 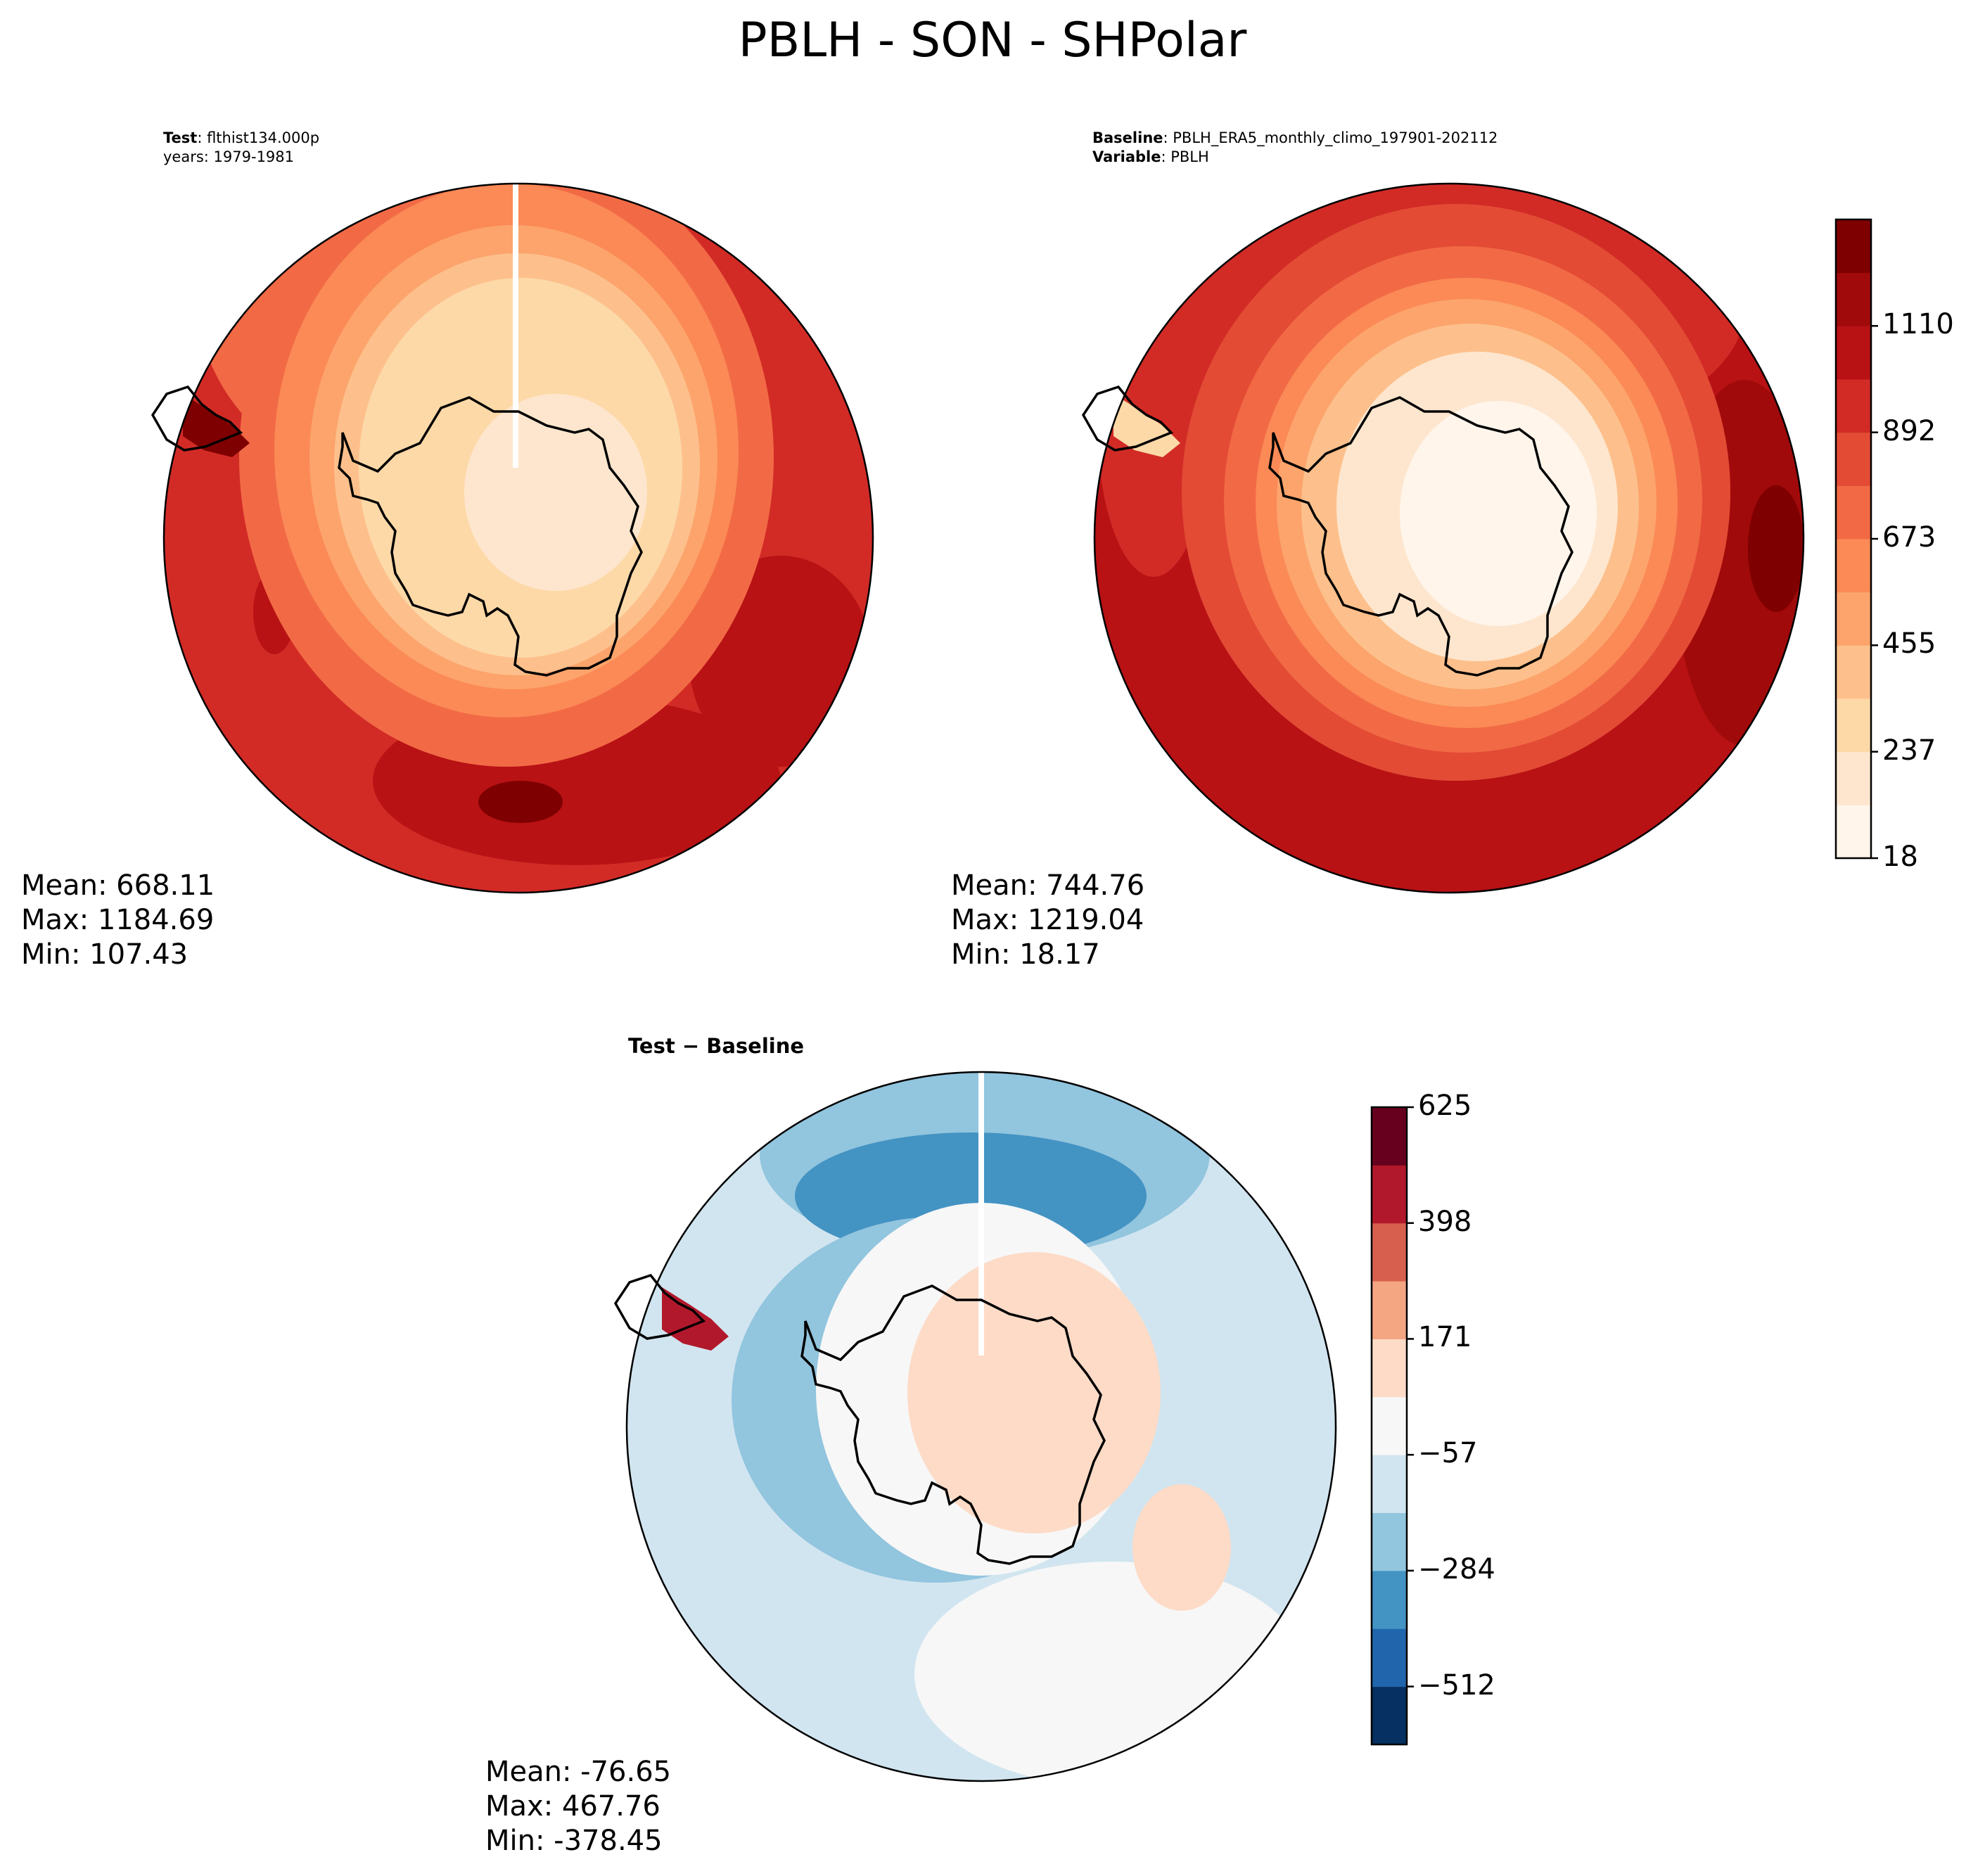 I want to click on figure-title: PBLH - SON - SHPolar, so click(x=992, y=40).